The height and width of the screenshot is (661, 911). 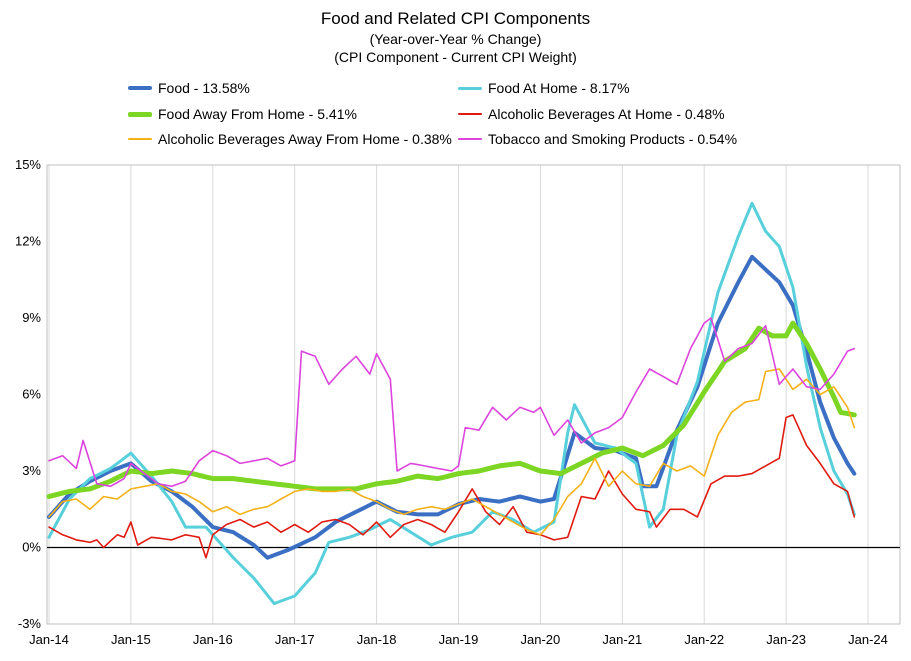 What do you see at coordinates (30, 623) in the screenshot?
I see `y-tick-label: -3%` at bounding box center [30, 623].